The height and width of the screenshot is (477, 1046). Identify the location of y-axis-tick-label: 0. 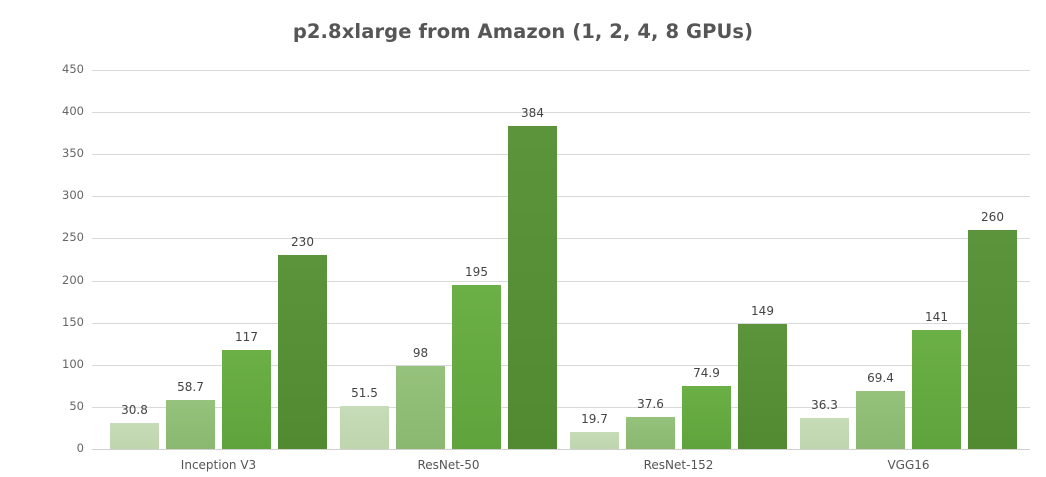
(80, 448).